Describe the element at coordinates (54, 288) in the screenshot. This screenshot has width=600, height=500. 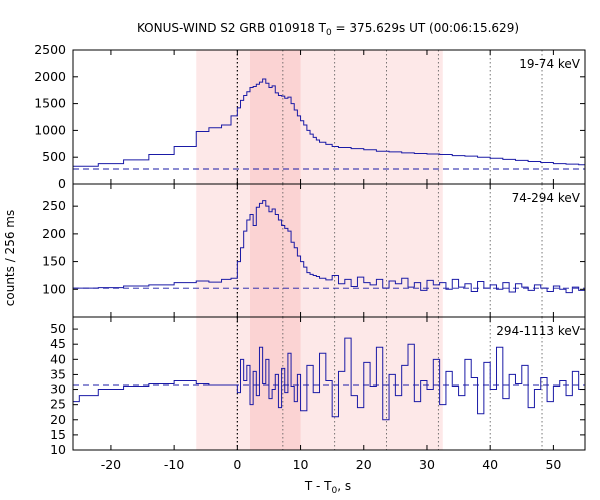
I see `y-tick-label: 100` at that location.